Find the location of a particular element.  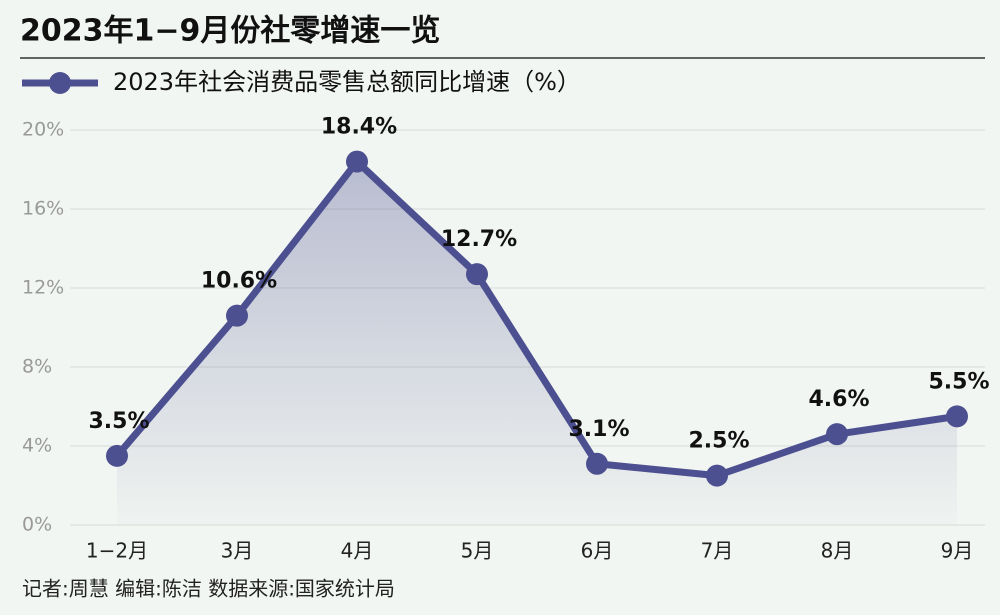

x-tick-label: 9月 is located at coordinates (957, 551).